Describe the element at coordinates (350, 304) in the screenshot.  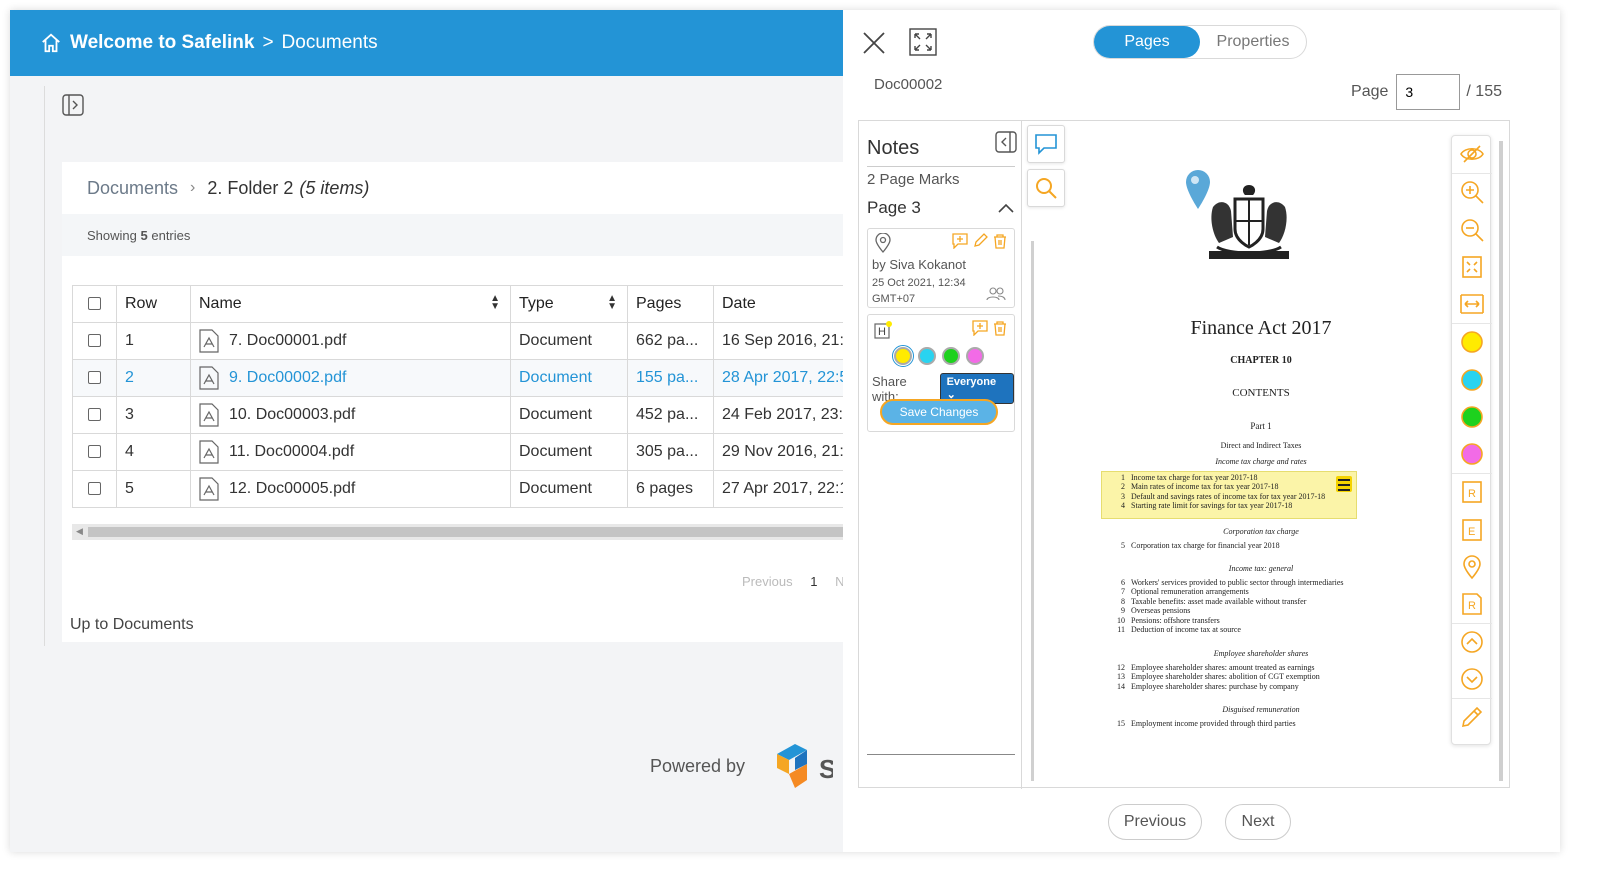
I see `column-name: Name ▲ ▼` at that location.